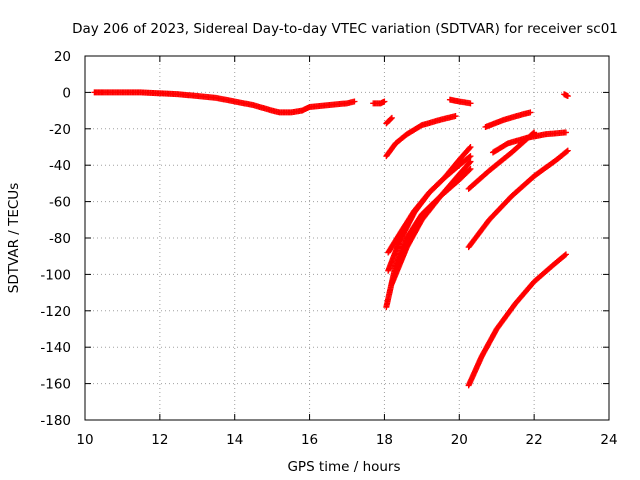  What do you see at coordinates (60, 203) in the screenshot?
I see `y-tick-label: -60` at bounding box center [60, 203].